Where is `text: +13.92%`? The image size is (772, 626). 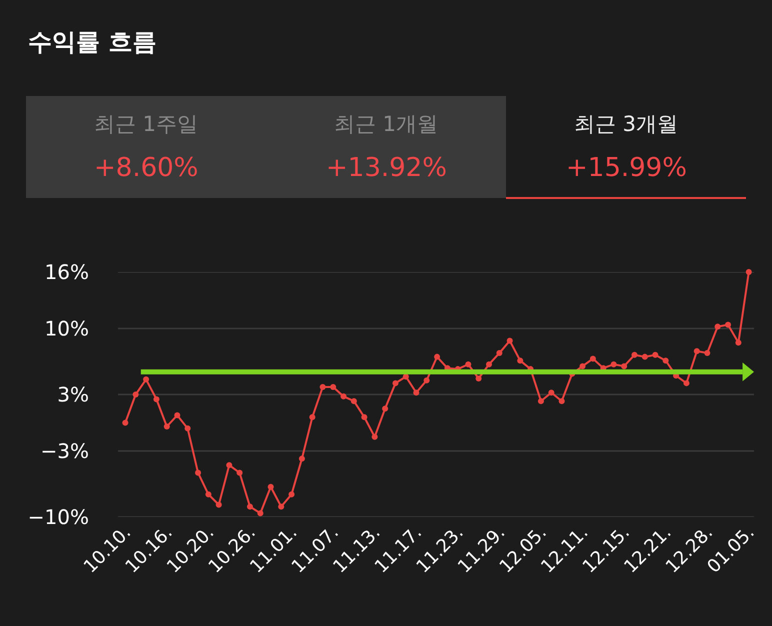
text: +13.92% is located at coordinates (386, 168).